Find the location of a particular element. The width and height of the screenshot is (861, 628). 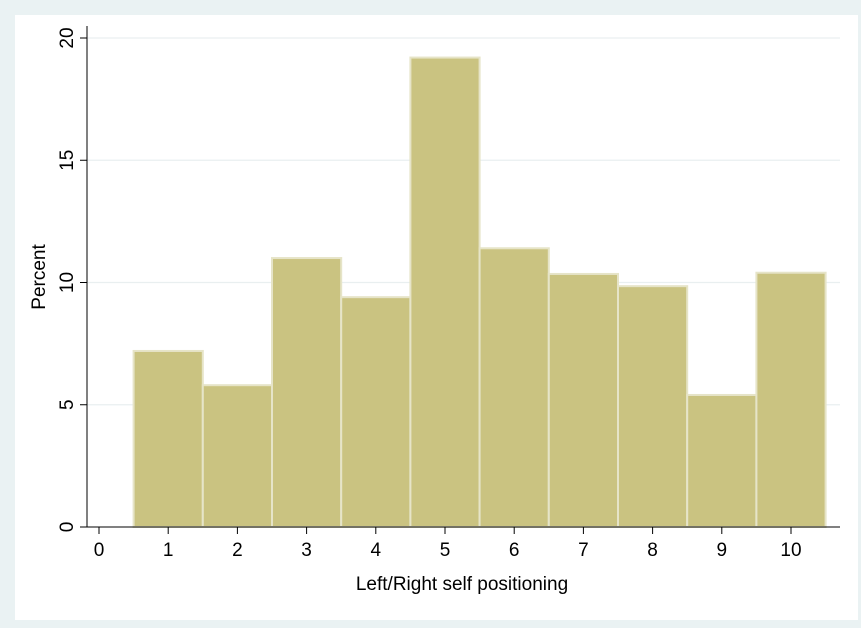

x-tick-label: 8 is located at coordinates (652, 550).